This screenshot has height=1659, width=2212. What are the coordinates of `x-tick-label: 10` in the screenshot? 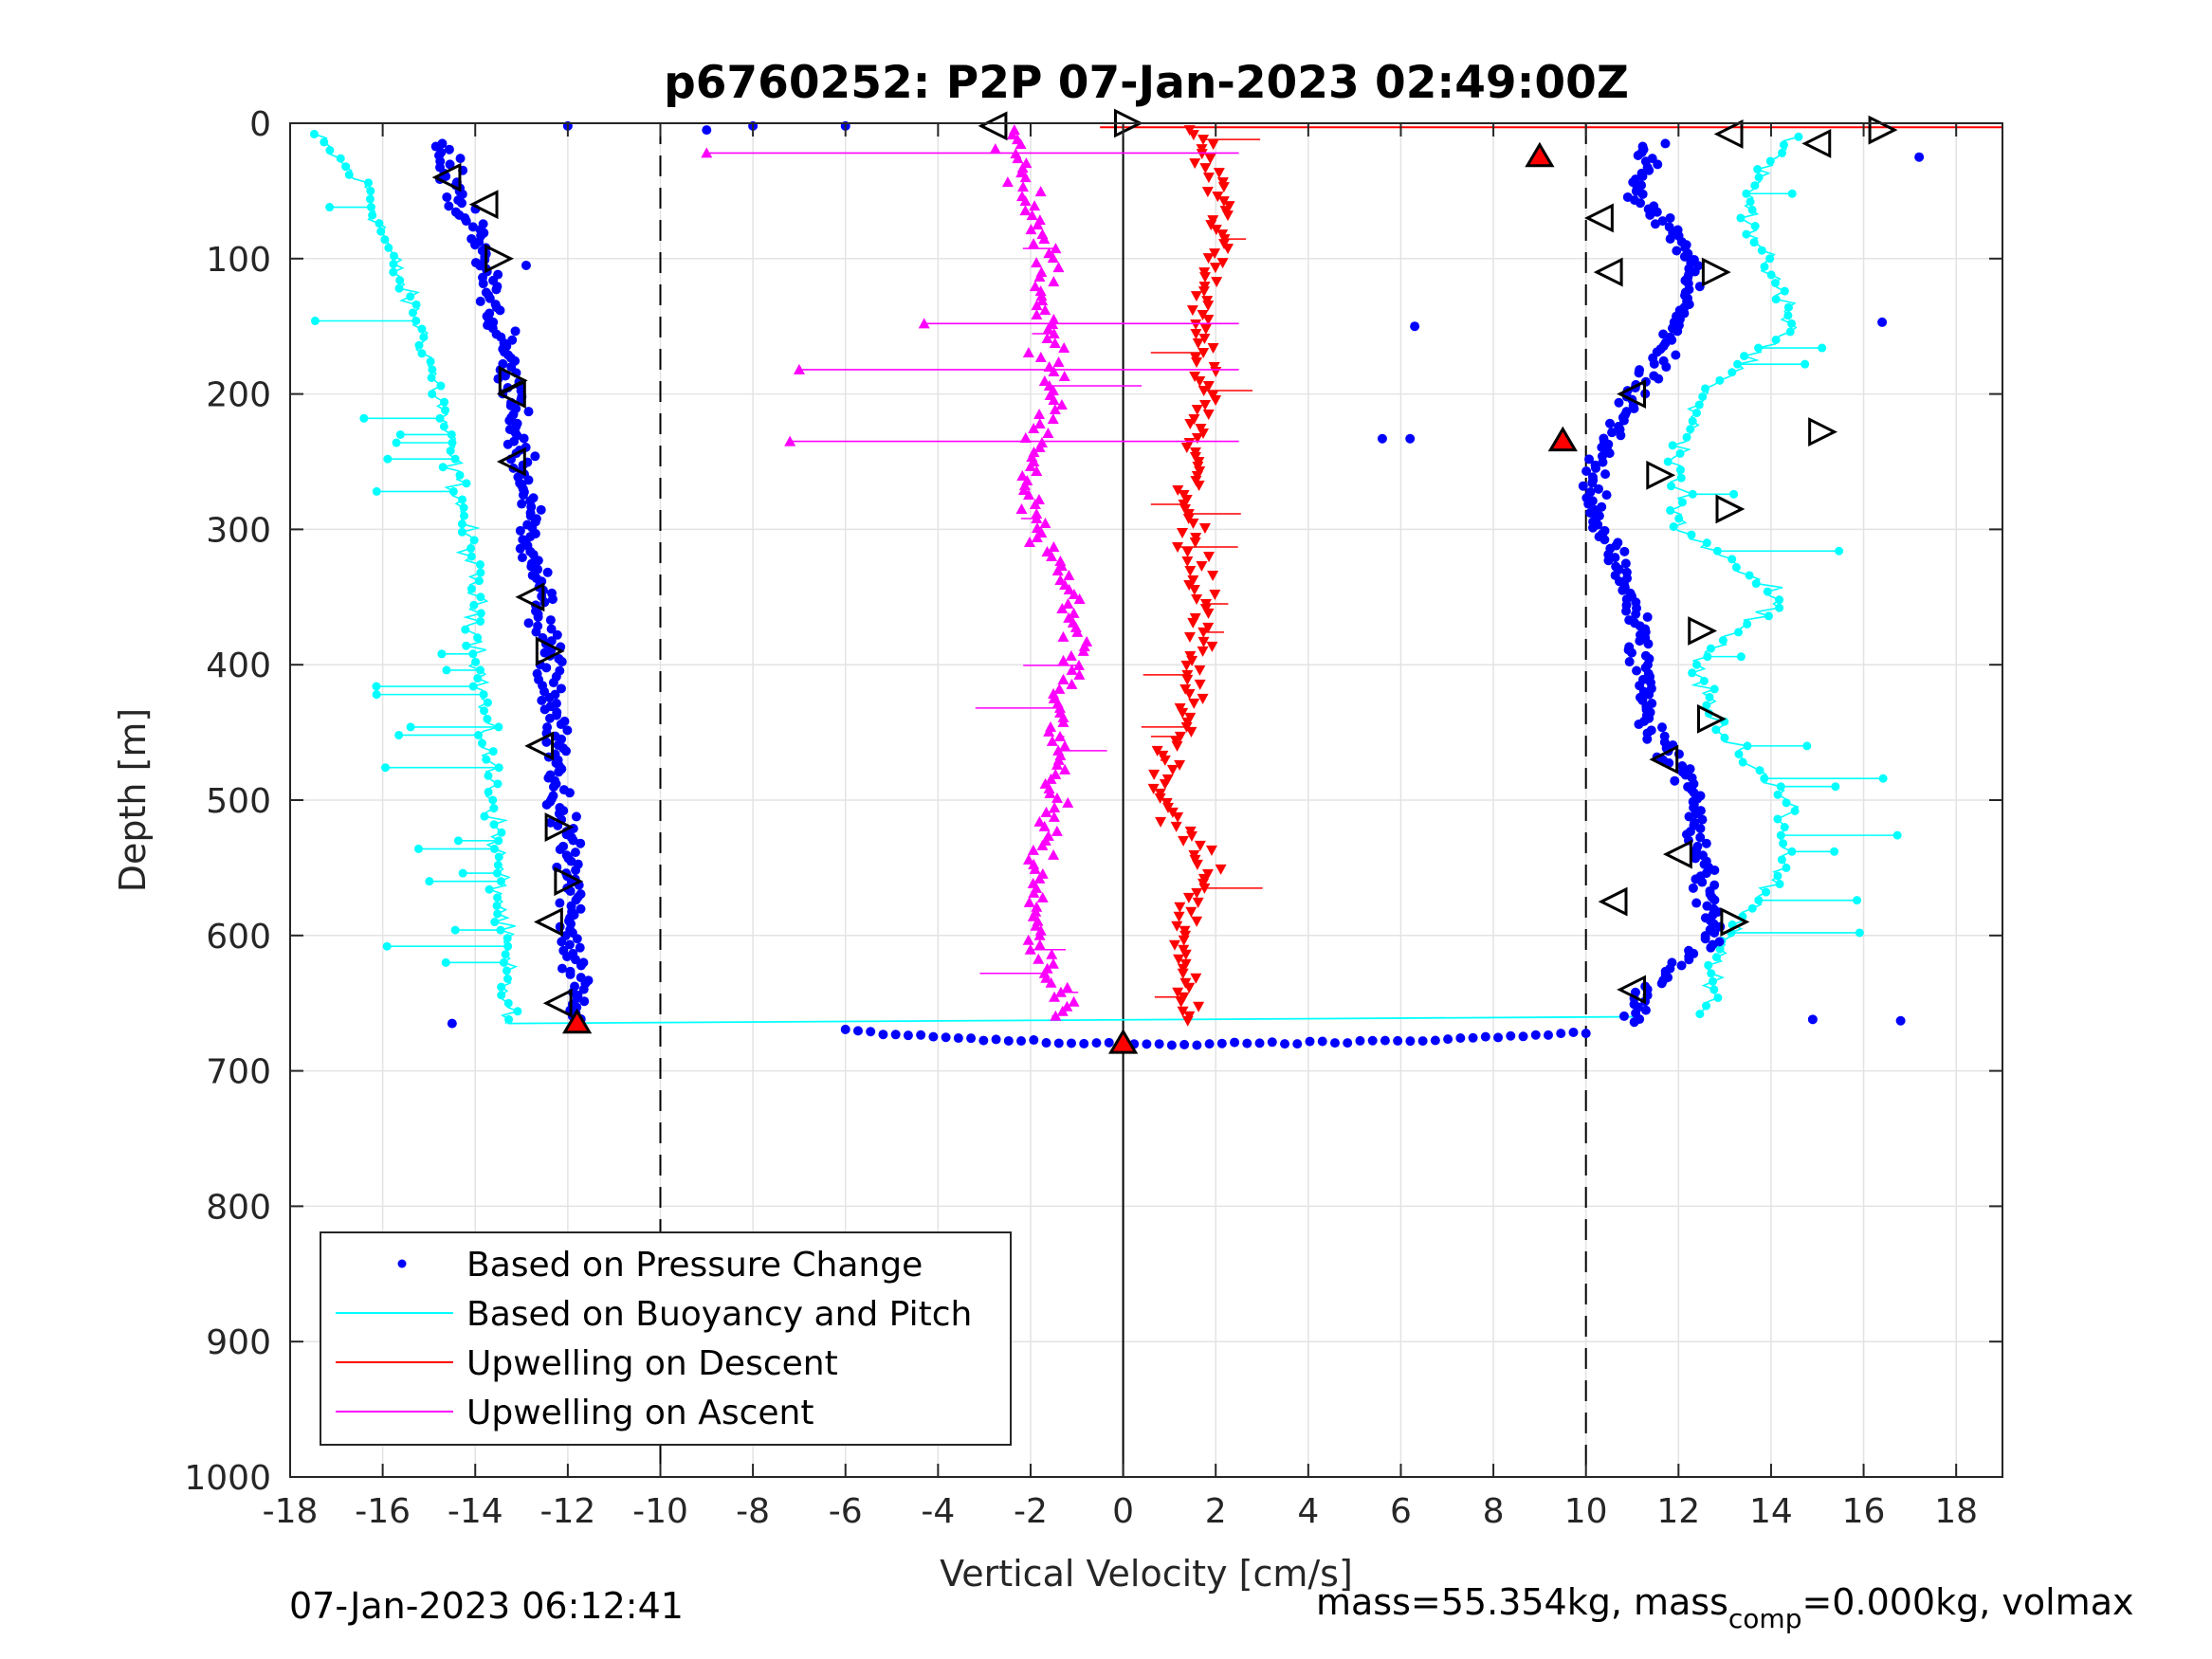 It's located at (1586, 1511).